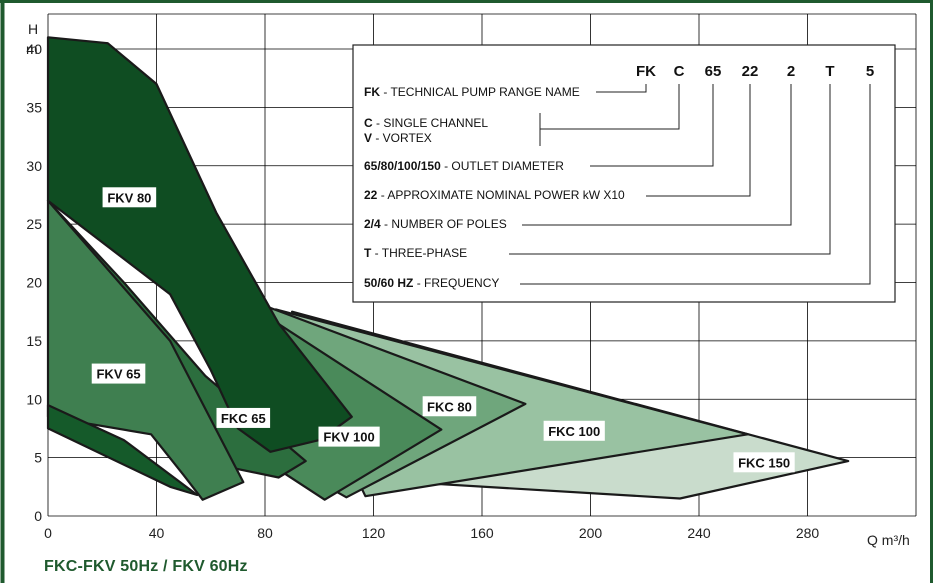 The width and height of the screenshot is (933, 588). I want to click on legend-row: 22 - APPROXIMATE NOMINAL POWER kW X10, so click(494, 195).